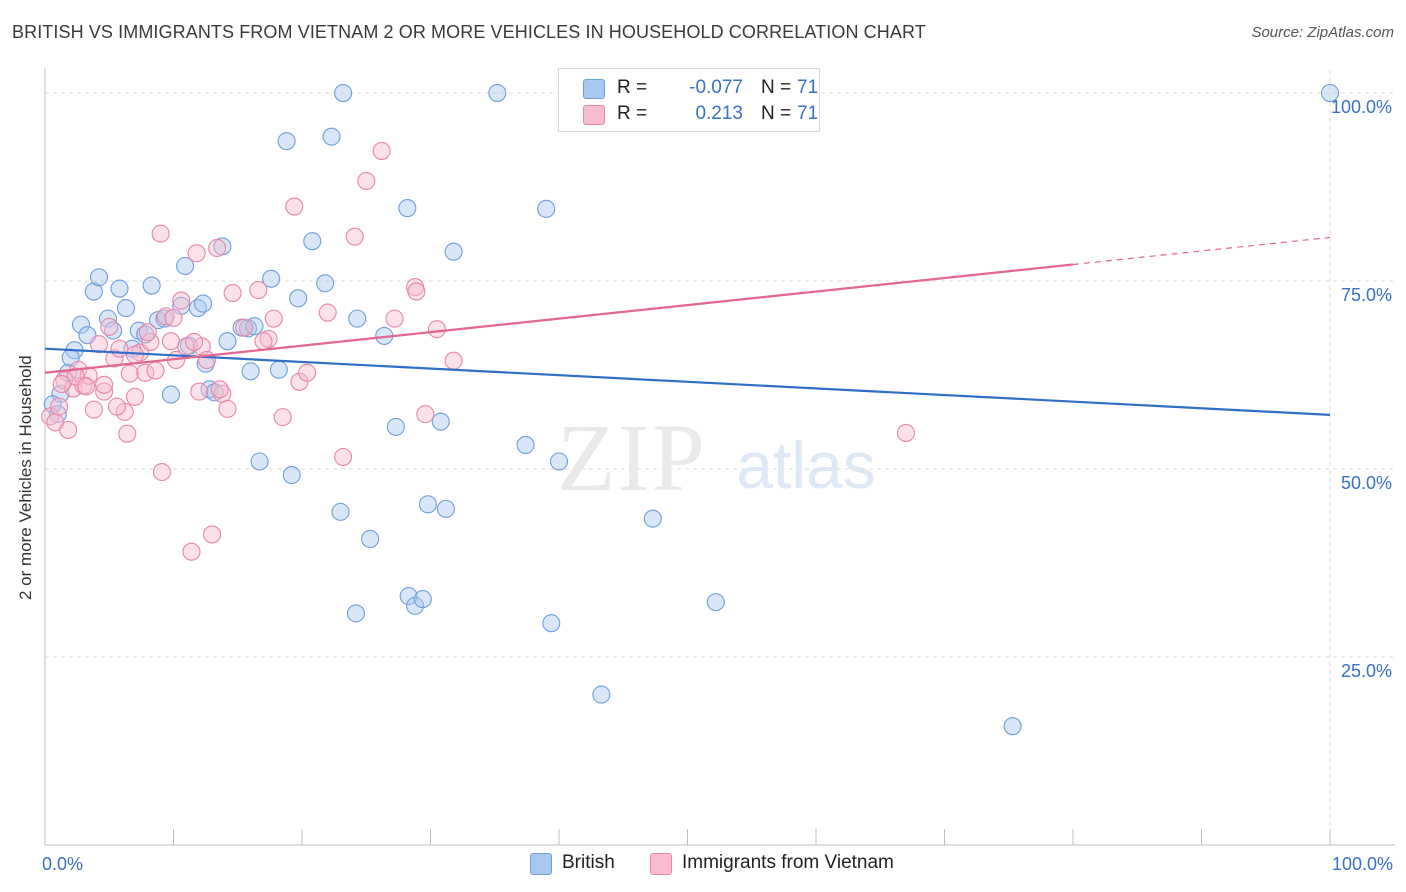 This screenshot has width=1406, height=892. I want to click on legend-r-value: 0.213, so click(719, 113).